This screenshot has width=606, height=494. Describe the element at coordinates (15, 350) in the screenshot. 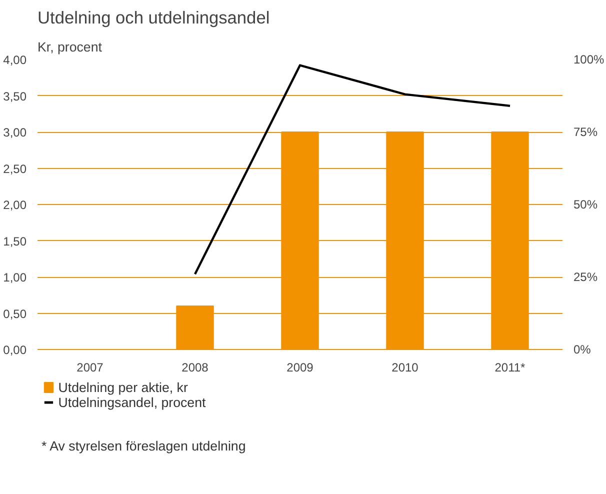

I see `y-tick-label: 0,00` at that location.